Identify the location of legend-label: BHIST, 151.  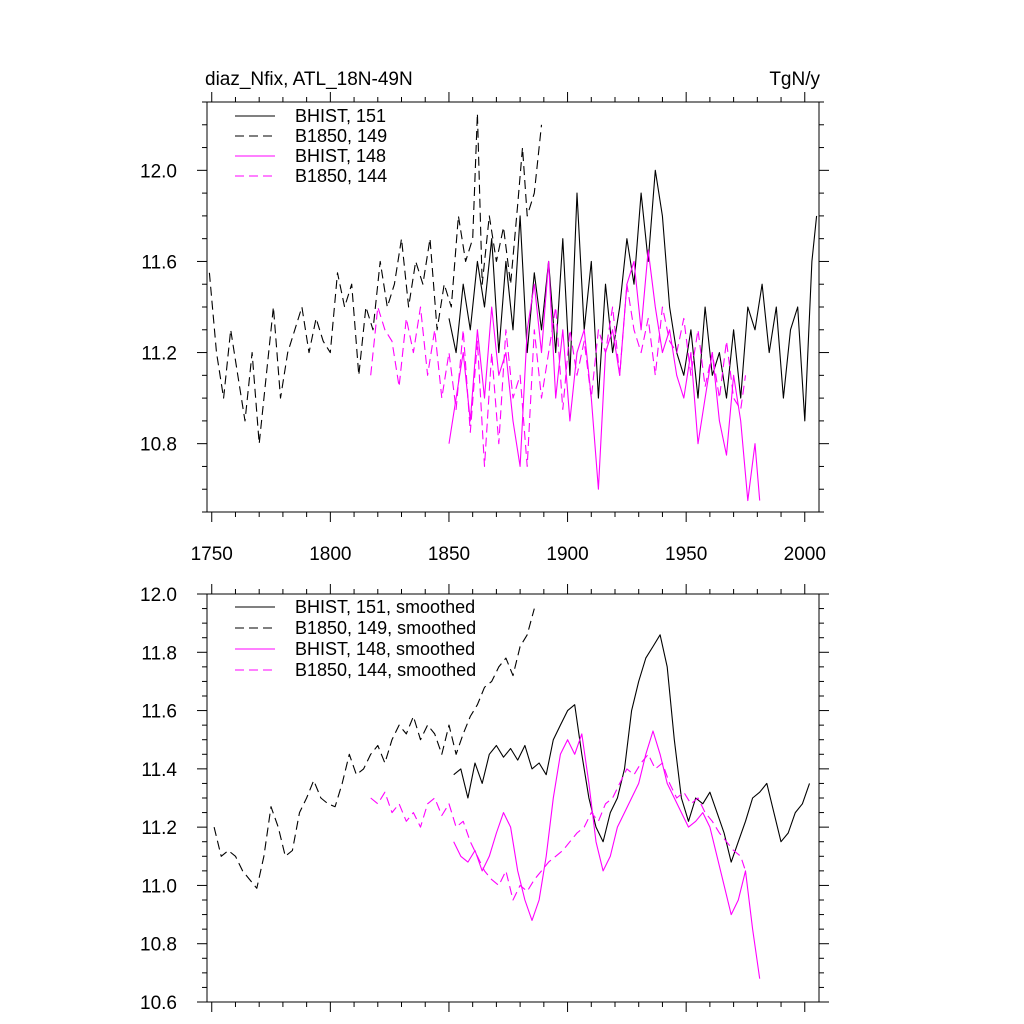
(340, 116).